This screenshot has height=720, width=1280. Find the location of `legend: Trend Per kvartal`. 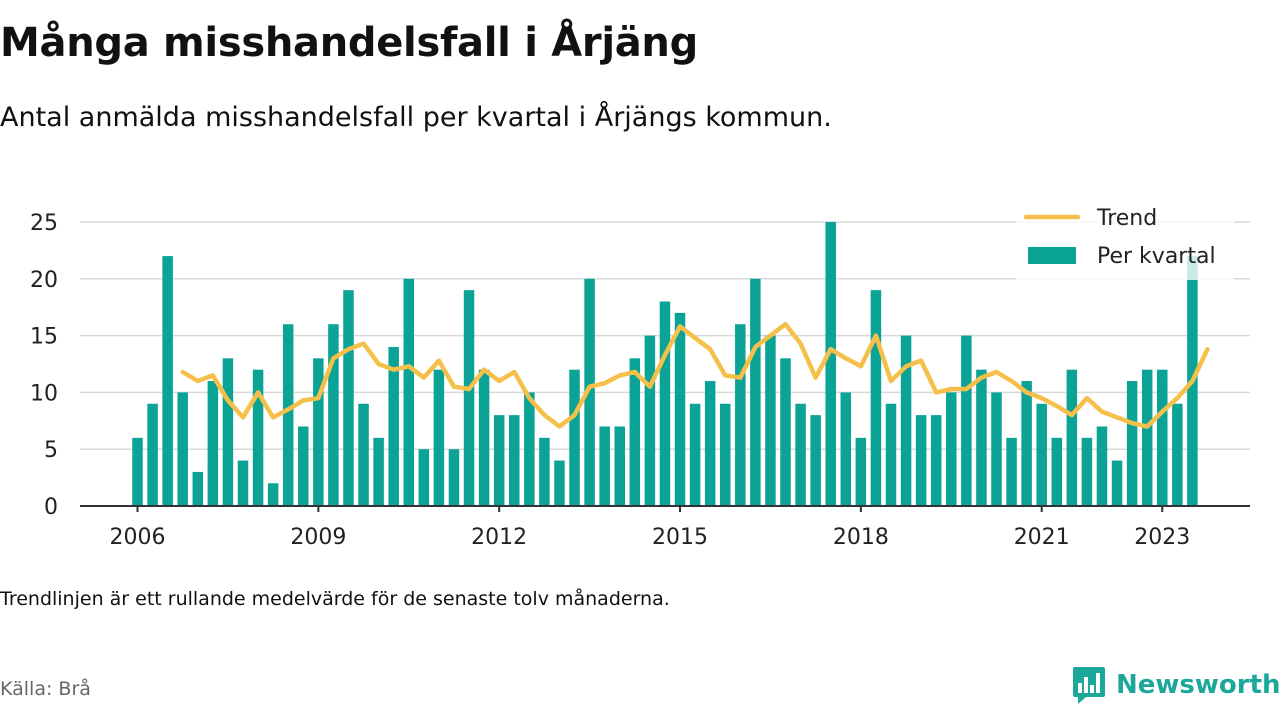

legend: Trend Per kvartal is located at coordinates (1125, 239).